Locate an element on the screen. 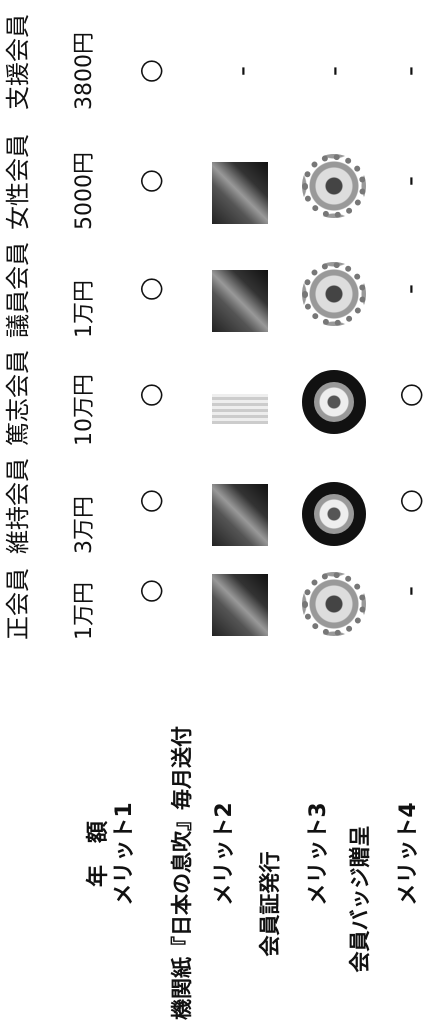  row-label: 年 額 is located at coordinates (98, 854).